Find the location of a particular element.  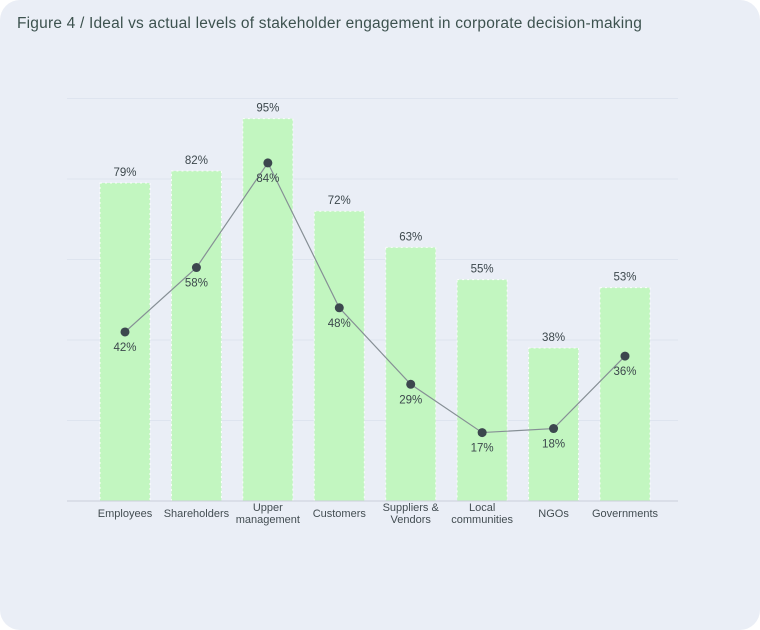

point-upper-management is located at coordinates (268, 163).